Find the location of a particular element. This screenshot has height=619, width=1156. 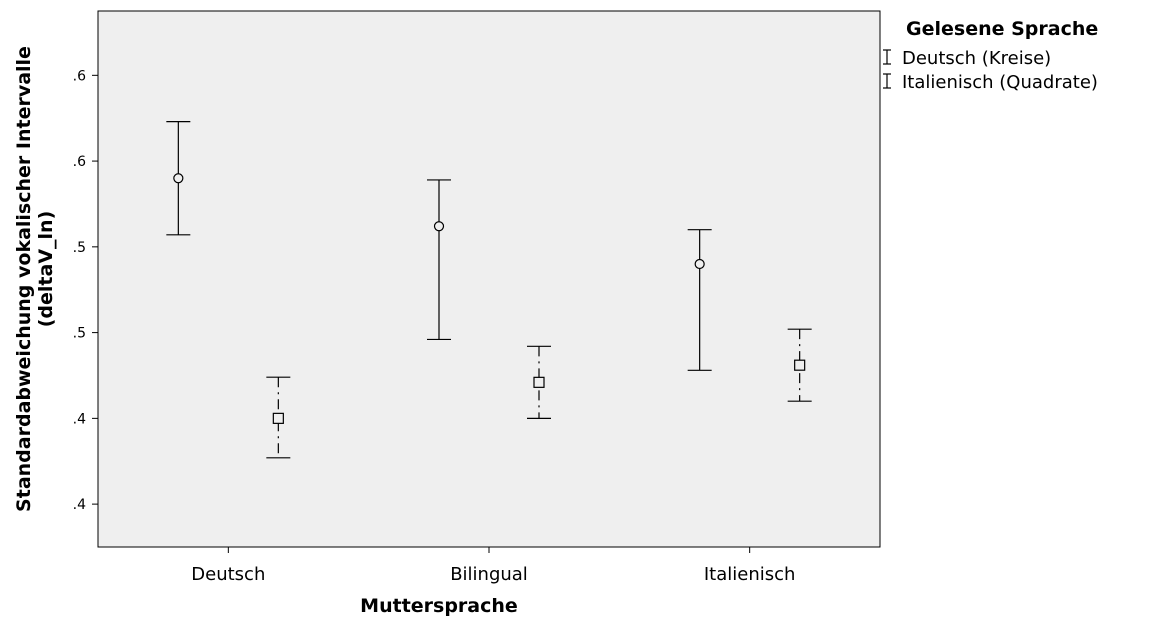

x-axis-title: Muttersprache is located at coordinates (439, 606).